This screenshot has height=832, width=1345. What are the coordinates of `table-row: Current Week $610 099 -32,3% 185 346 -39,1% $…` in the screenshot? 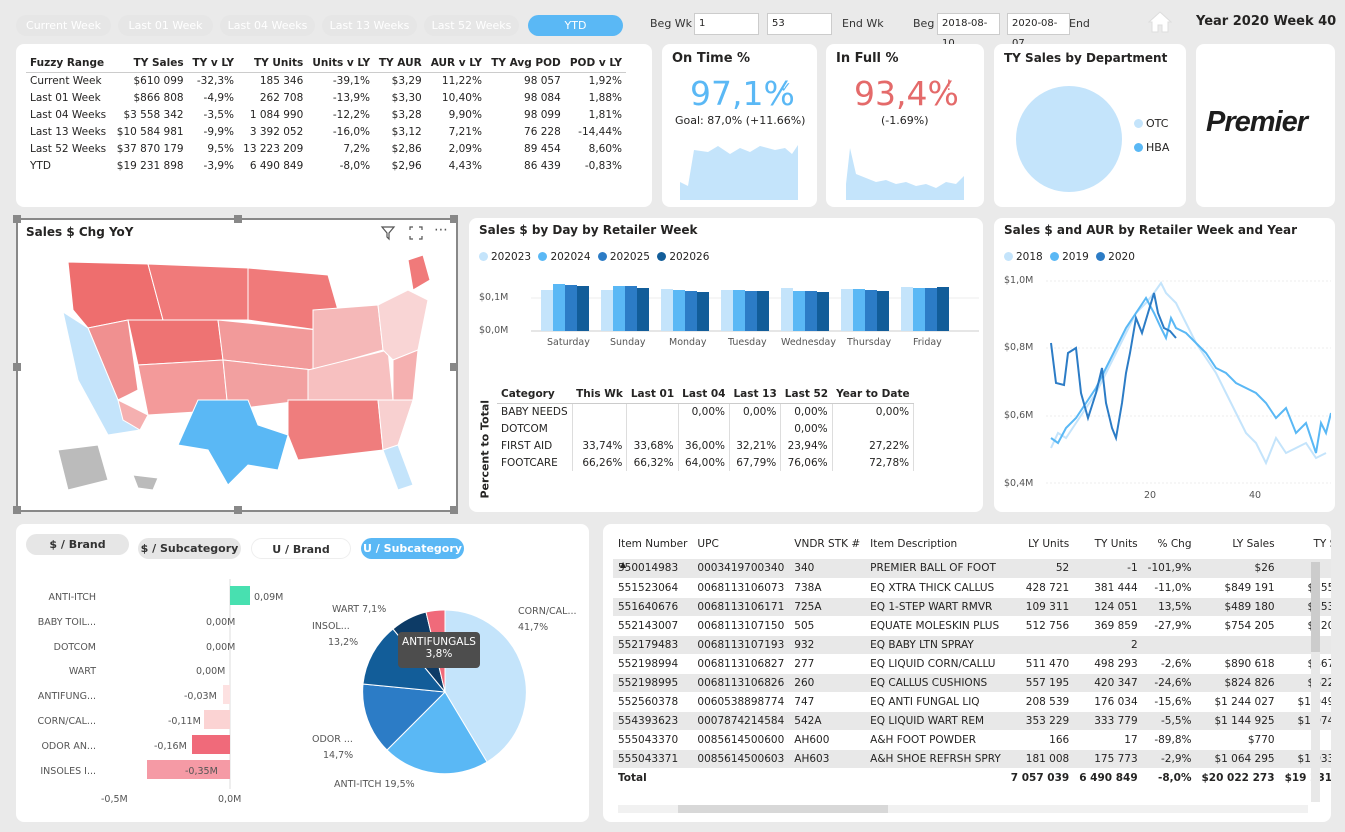 It's located at (326, 80).